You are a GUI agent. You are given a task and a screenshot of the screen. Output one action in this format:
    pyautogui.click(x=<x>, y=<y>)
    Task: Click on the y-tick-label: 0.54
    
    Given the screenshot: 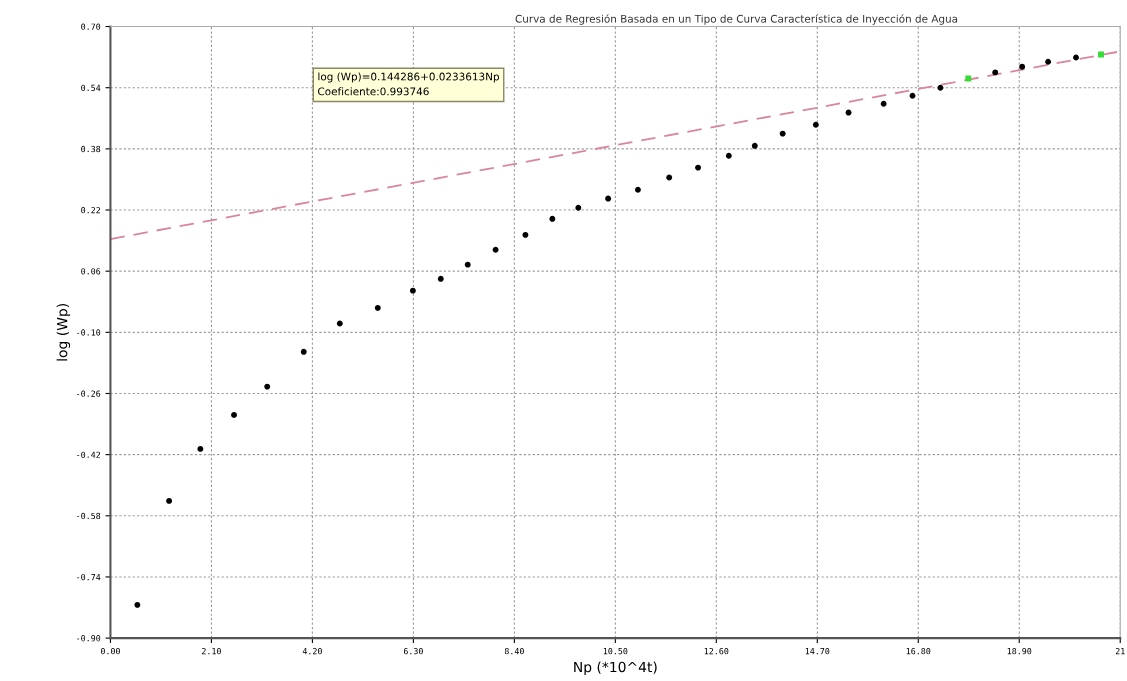 What is the action you would take?
    pyautogui.click(x=91, y=88)
    